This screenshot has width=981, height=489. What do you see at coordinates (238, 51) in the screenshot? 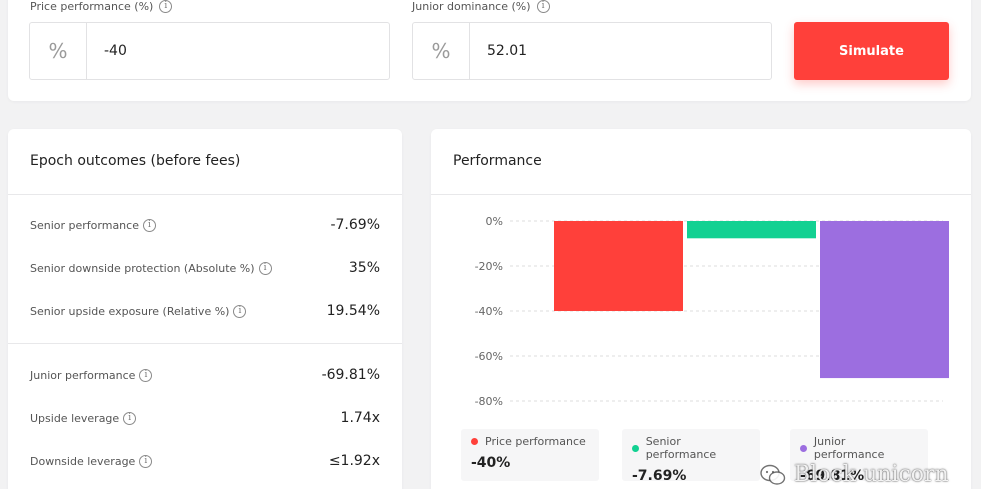
I see `price-performance-input` at bounding box center [238, 51].